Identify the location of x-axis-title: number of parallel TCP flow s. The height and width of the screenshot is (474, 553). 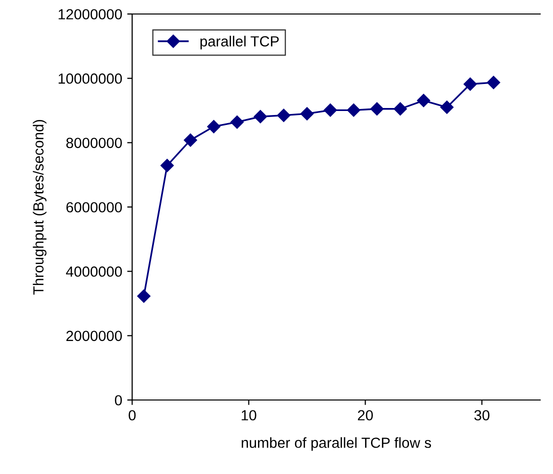
(337, 444).